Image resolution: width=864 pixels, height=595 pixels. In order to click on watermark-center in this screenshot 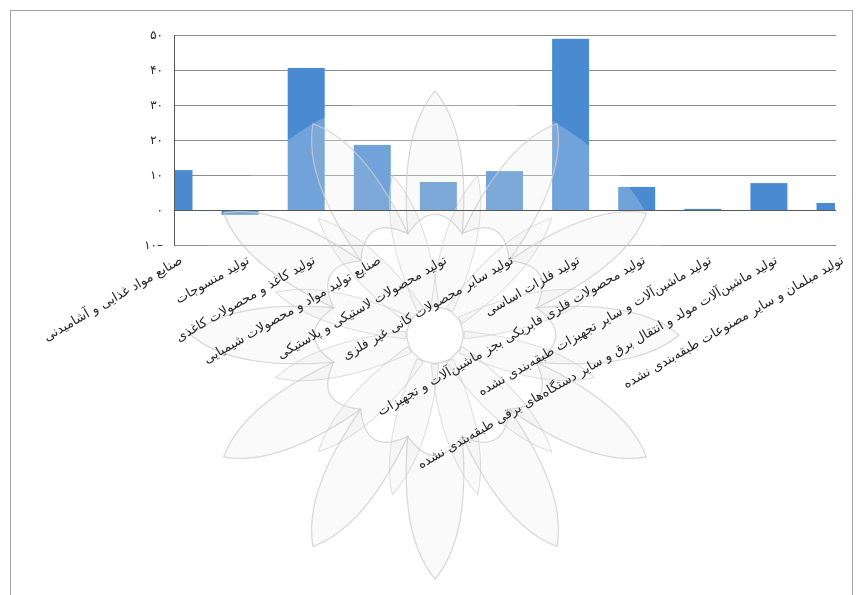, I will do `click(435, 335)`.